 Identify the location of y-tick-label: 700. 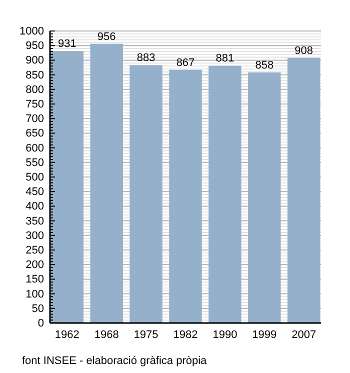
(35, 119).